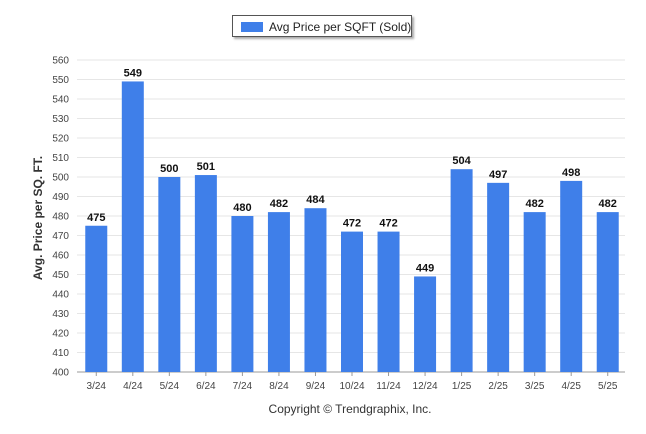 The width and height of the screenshot is (646, 434). I want to click on y-tick-label: 490, so click(60, 197).